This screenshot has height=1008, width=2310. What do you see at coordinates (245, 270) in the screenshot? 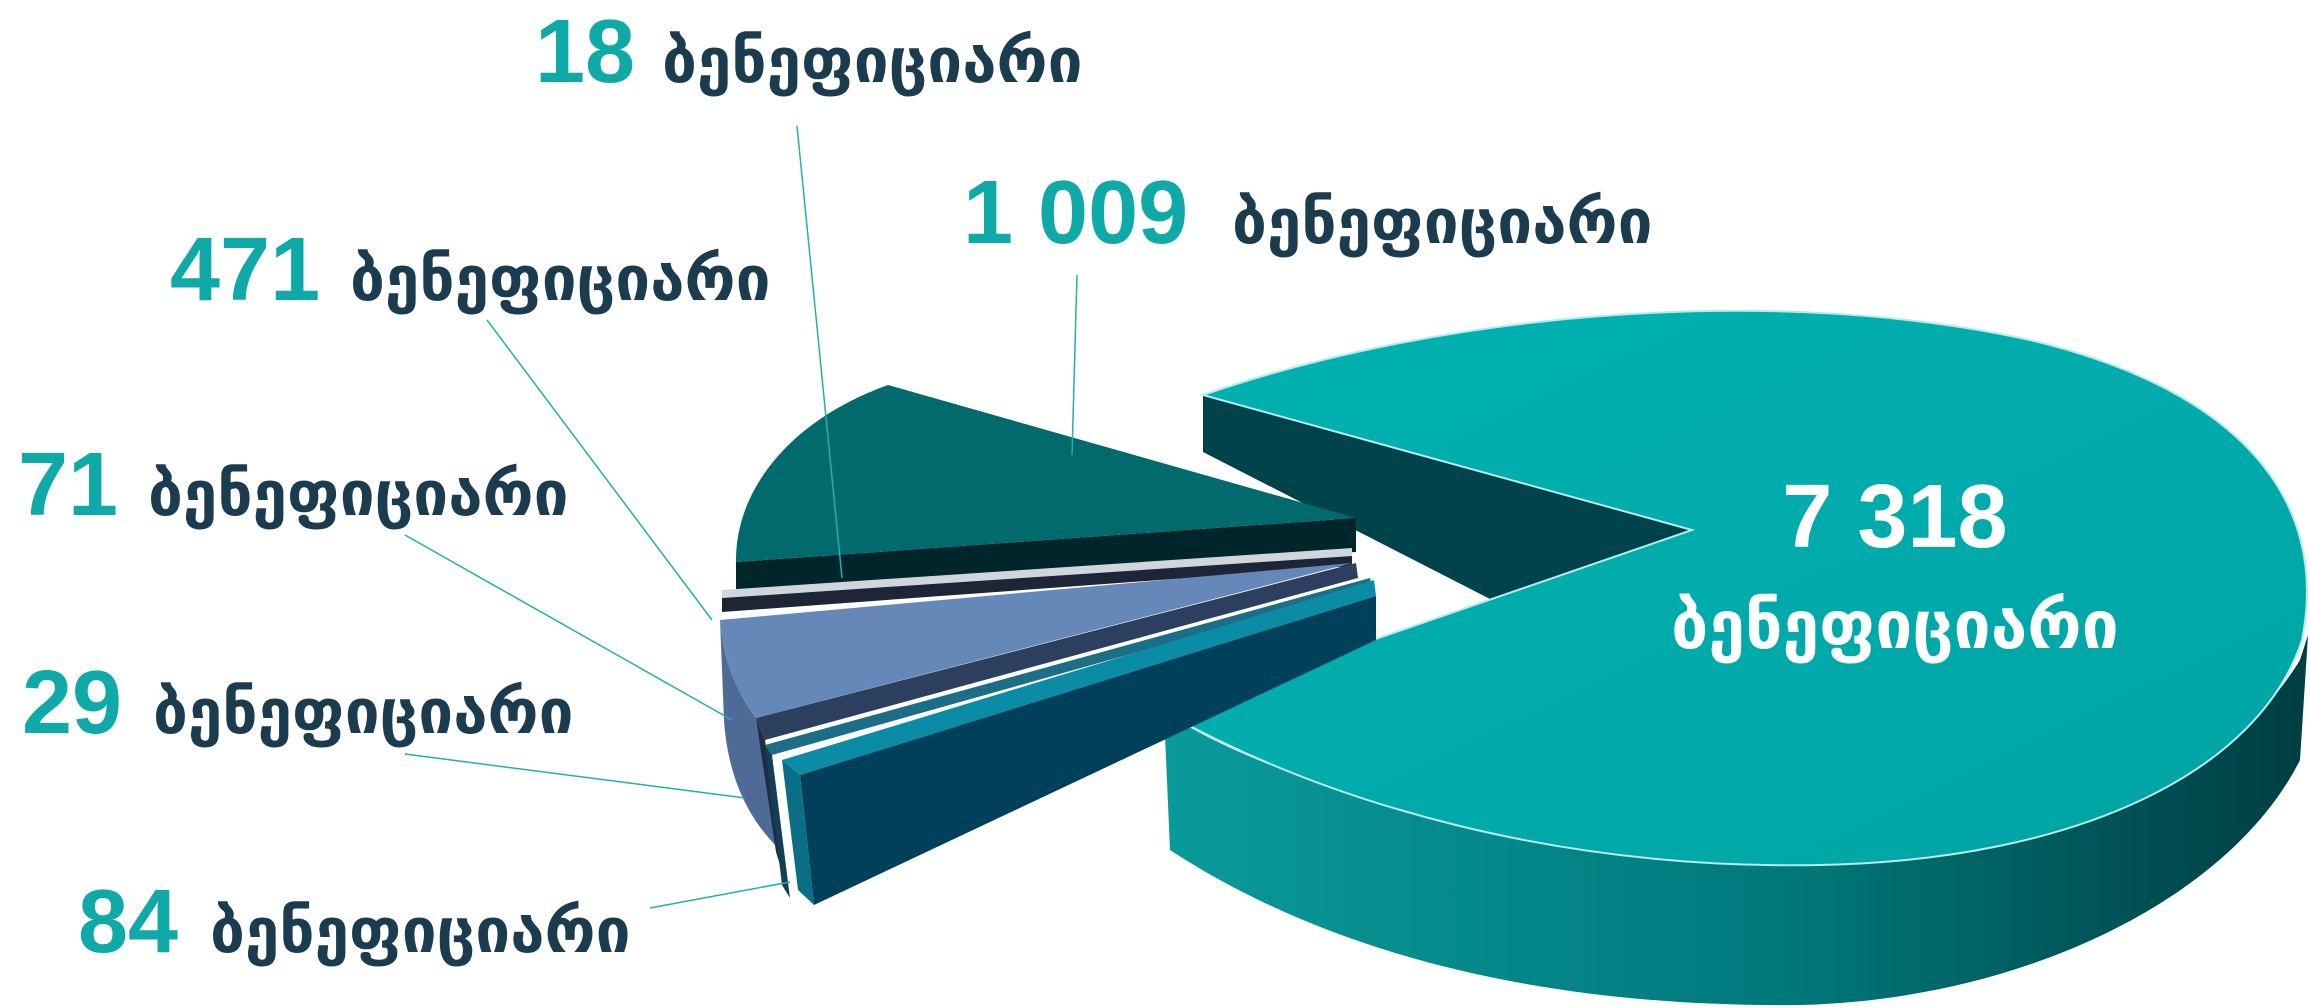
I see `label-471-value: 471` at bounding box center [245, 270].